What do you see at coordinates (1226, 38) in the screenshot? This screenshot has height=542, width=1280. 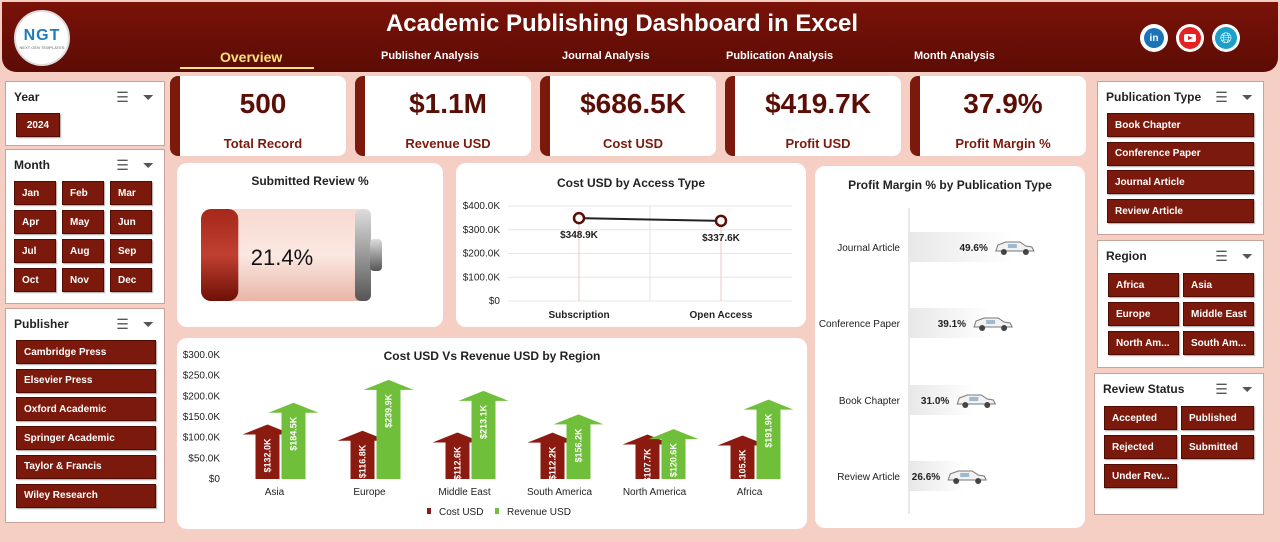 I see `globe-icon: 🌐︎` at bounding box center [1226, 38].